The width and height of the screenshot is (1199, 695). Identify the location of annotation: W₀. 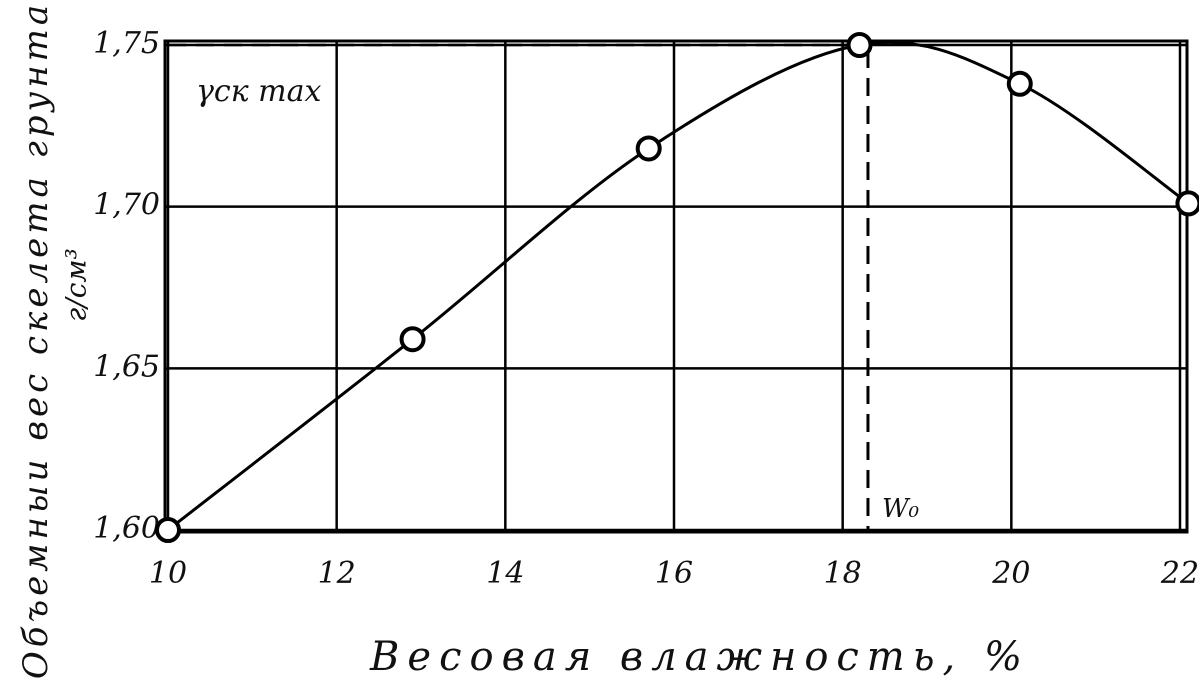
(901, 509).